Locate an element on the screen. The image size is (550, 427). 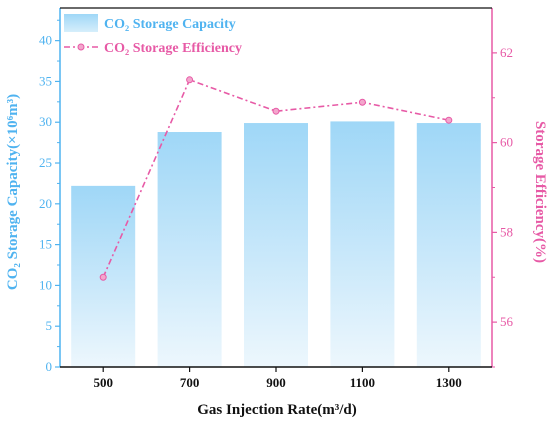
right-tick-label: 58 is located at coordinates (506, 231).